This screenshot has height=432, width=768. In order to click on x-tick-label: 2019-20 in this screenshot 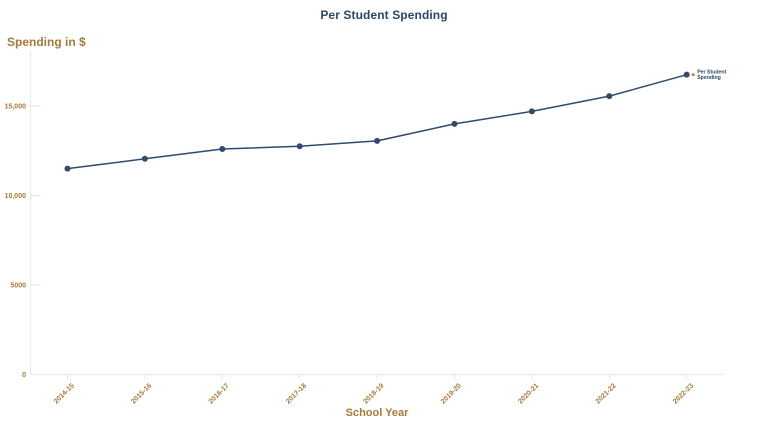, I will do `click(451, 393)`.